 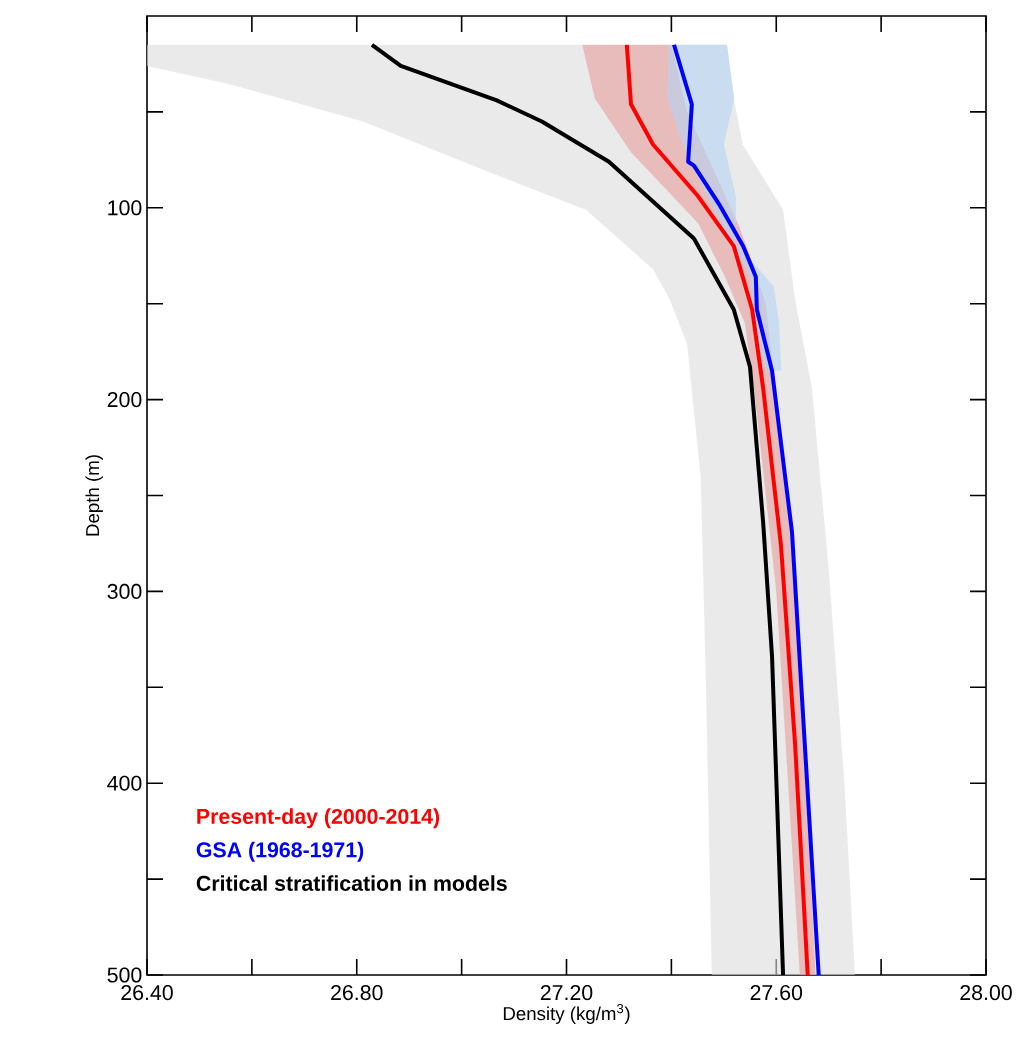 What do you see at coordinates (776, 993) in the screenshot?
I see `x-tick-label: 27.60` at bounding box center [776, 993].